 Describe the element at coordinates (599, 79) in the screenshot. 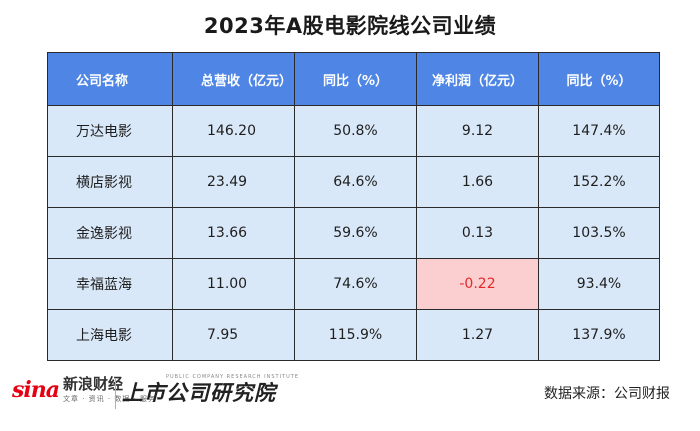

I see `column-header-profit-yoy: 同比（%）` at that location.